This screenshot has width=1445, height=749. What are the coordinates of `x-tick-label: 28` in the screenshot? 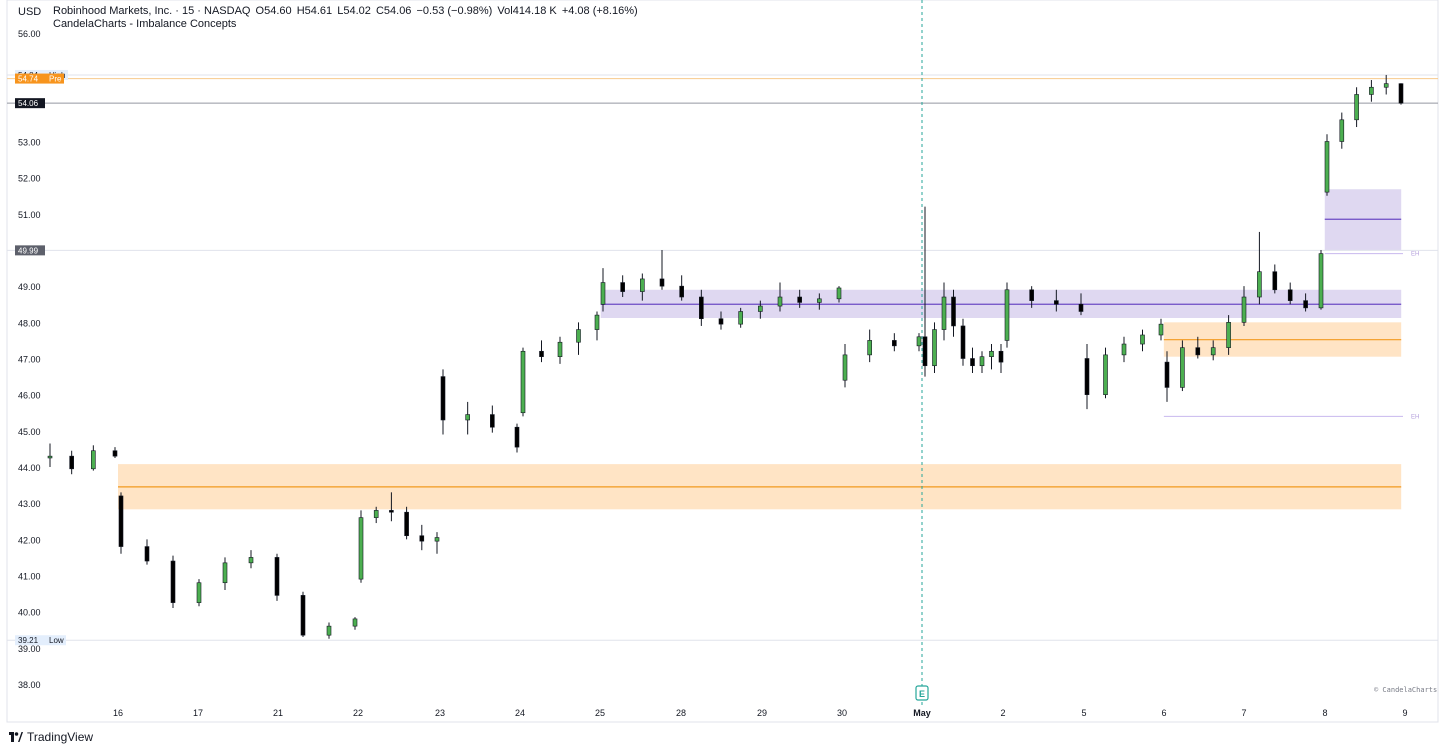 It's located at (681, 713).